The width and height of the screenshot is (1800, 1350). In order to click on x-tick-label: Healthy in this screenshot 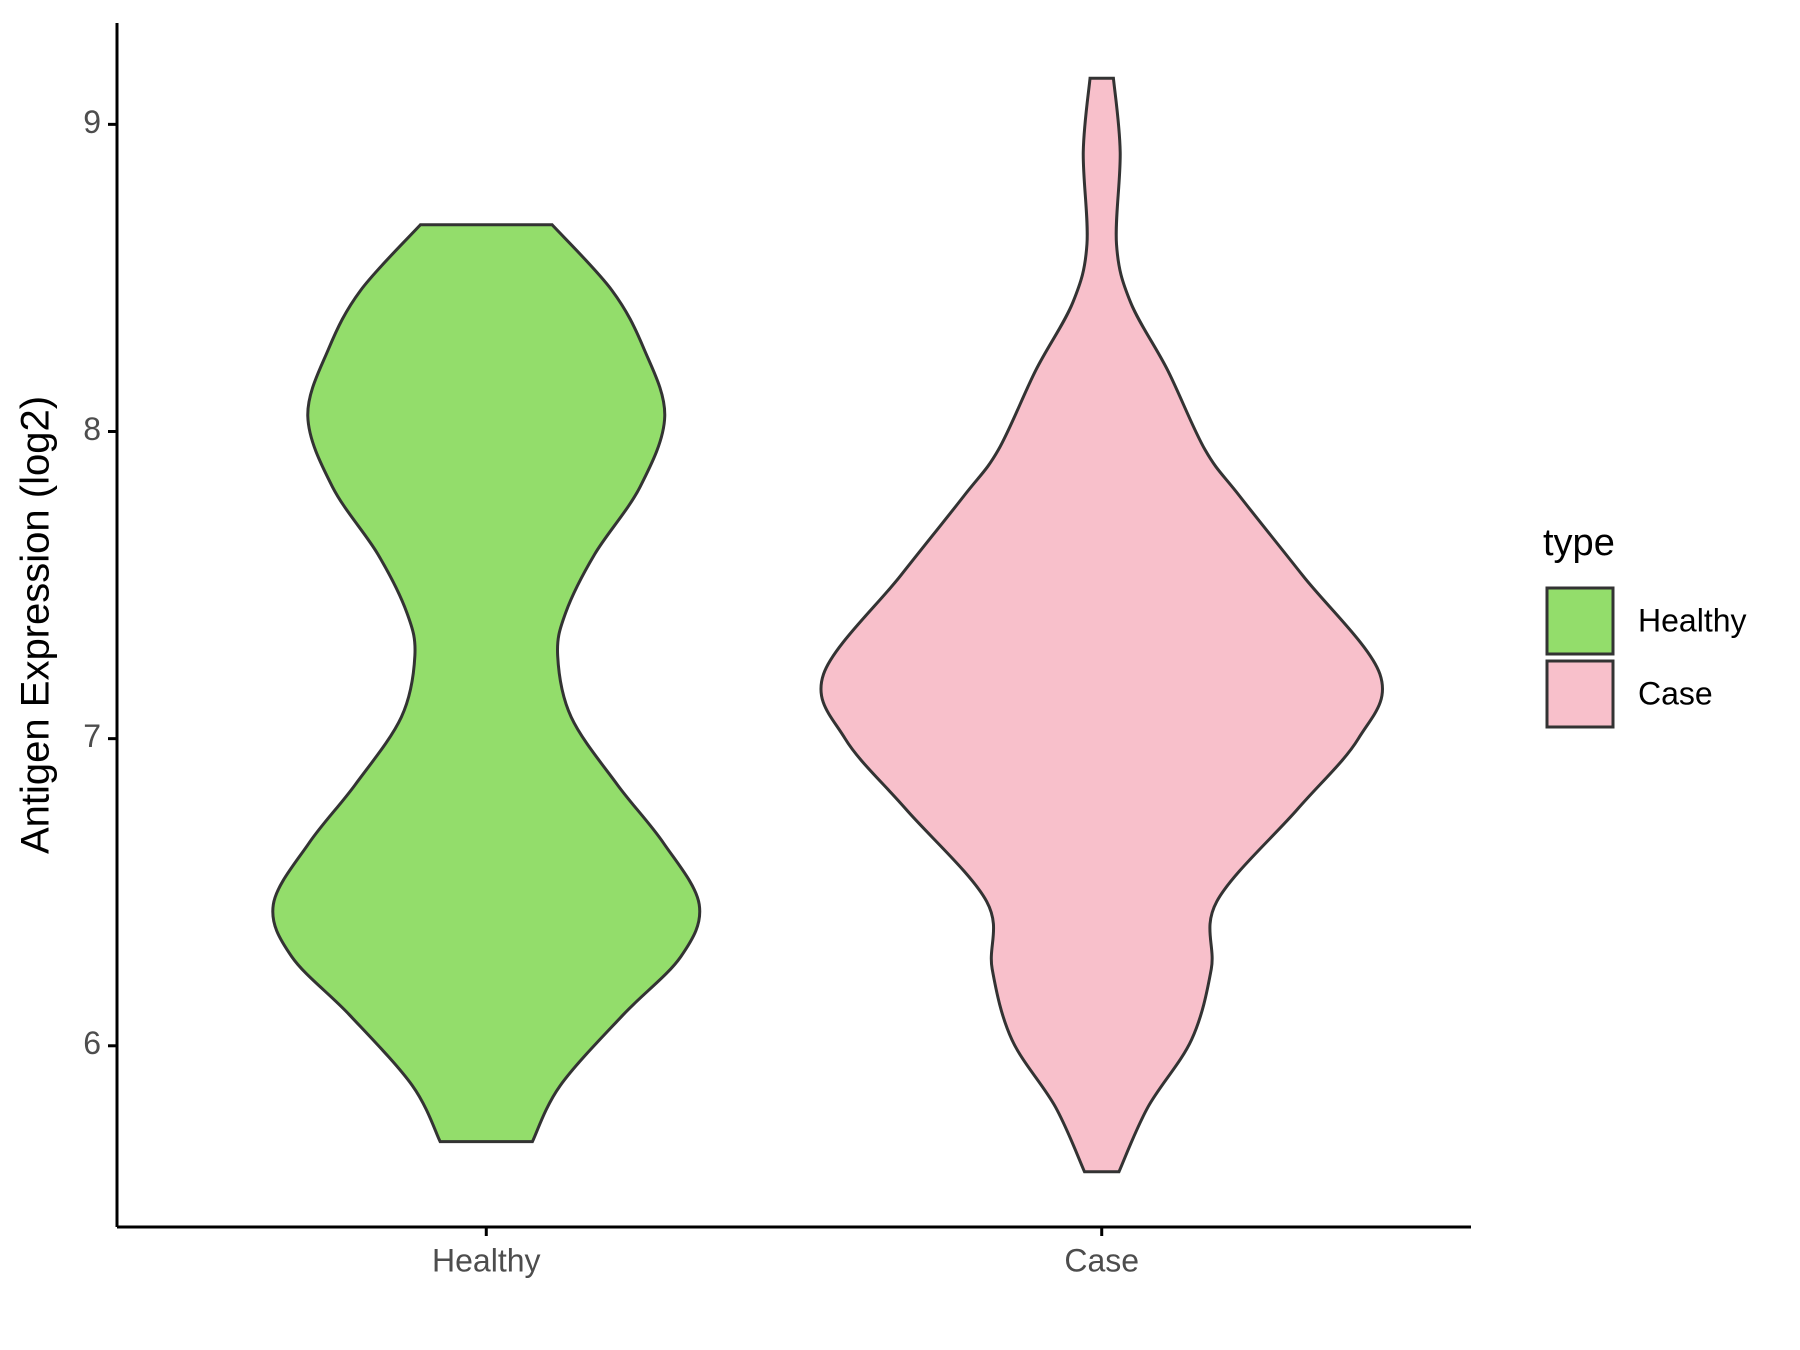, I will do `click(486, 1260)`.